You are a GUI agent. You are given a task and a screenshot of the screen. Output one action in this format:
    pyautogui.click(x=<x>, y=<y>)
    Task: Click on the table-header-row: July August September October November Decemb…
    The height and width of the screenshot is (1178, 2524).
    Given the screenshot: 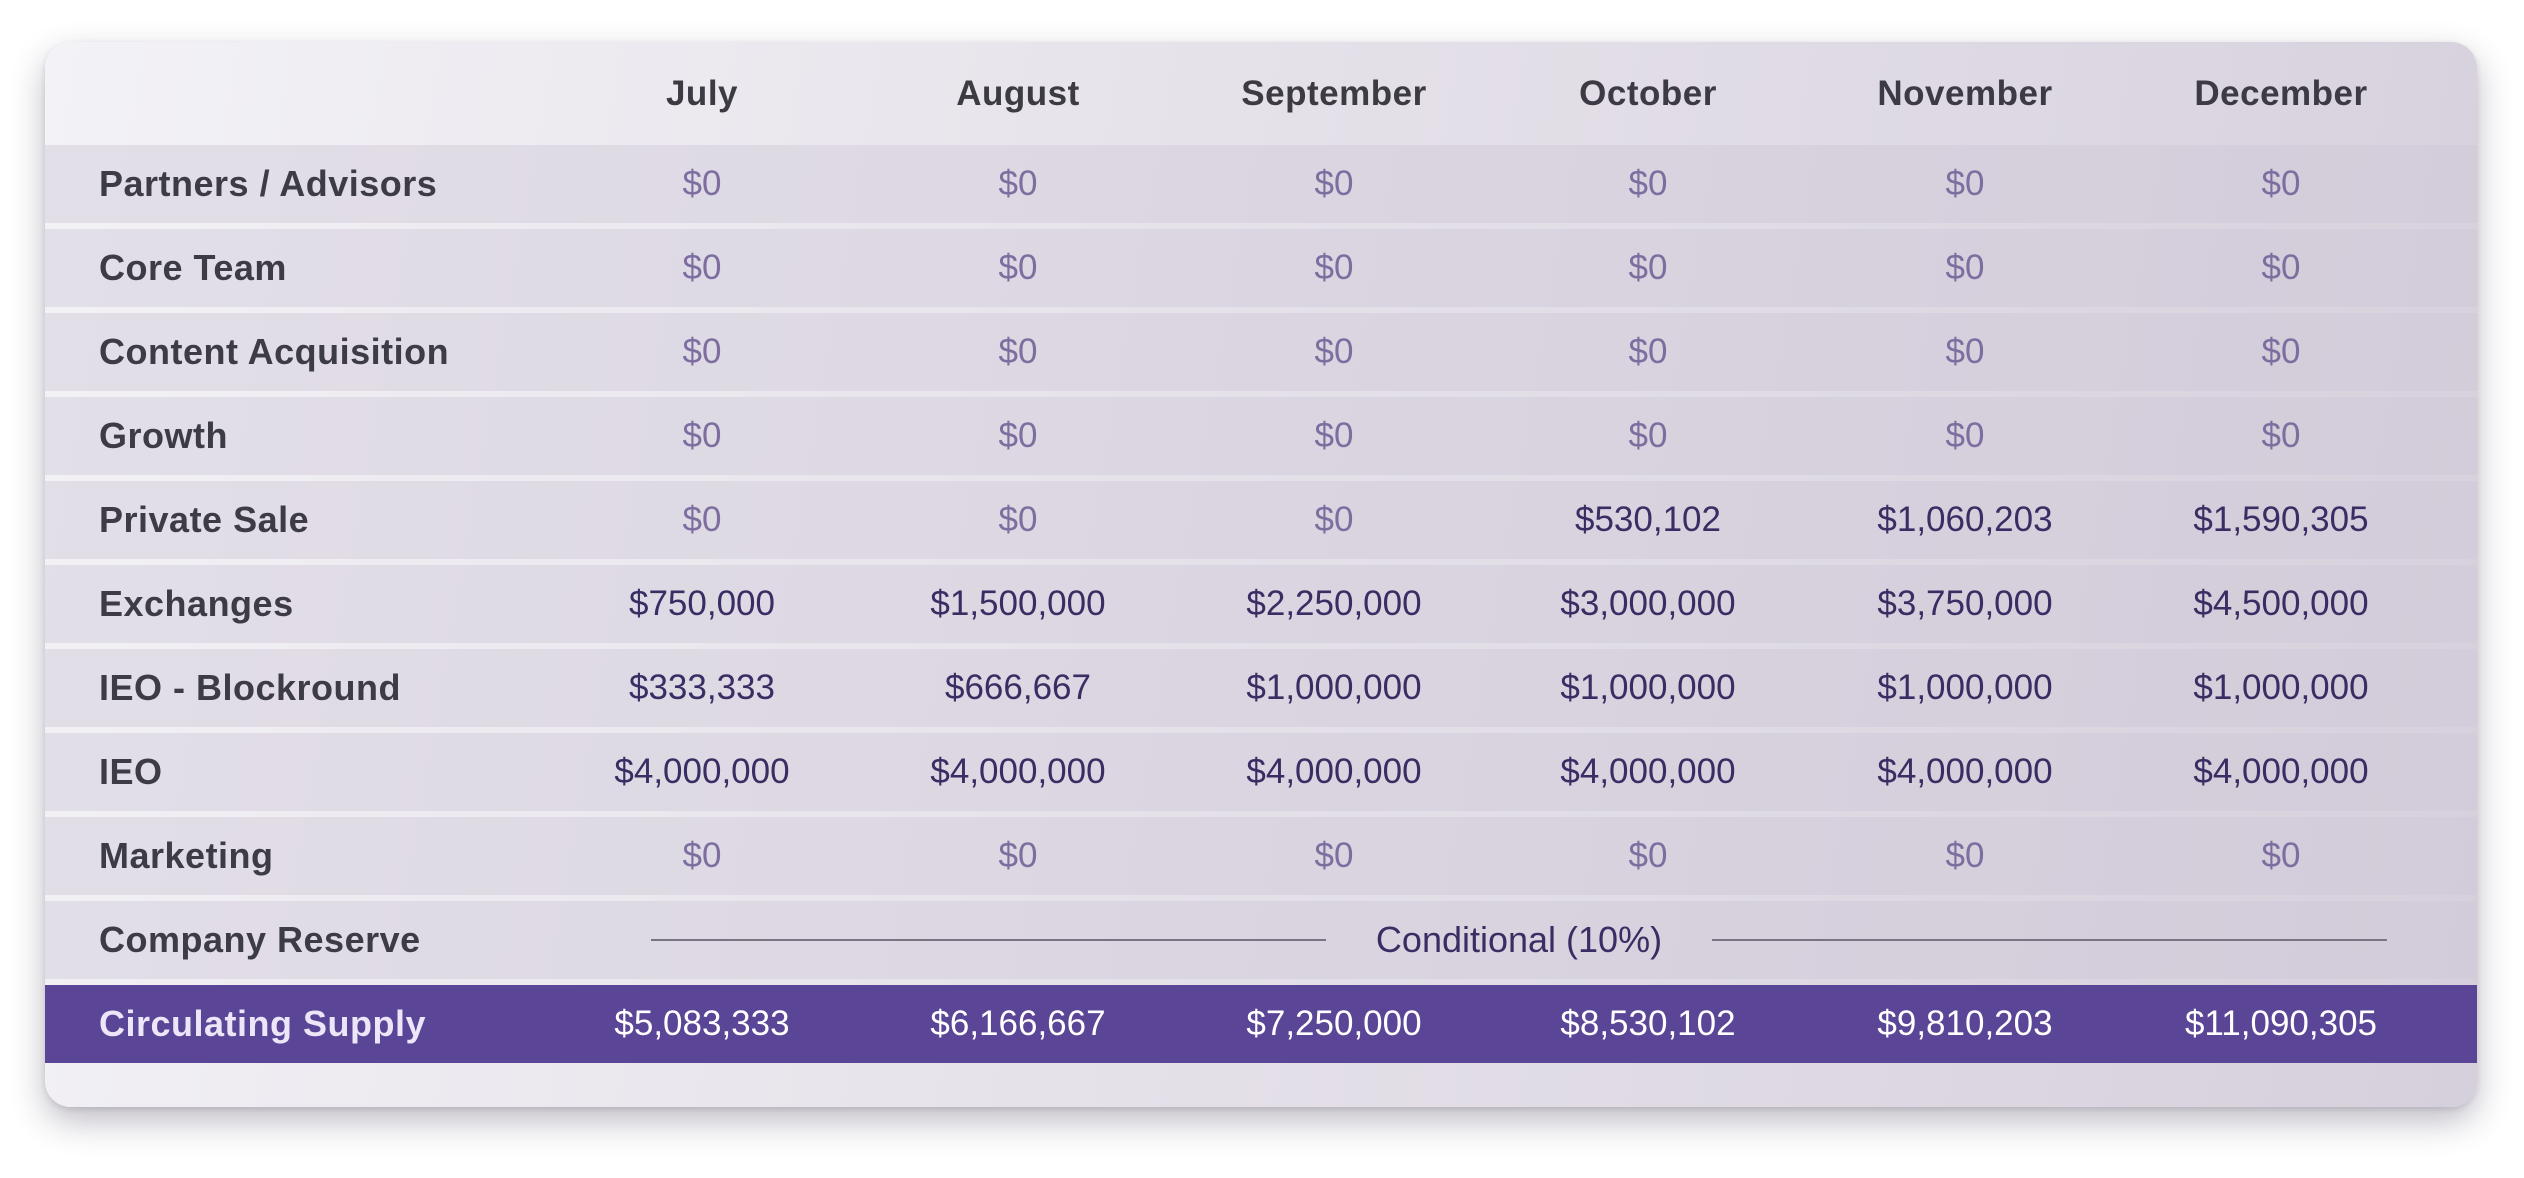 What is the action you would take?
    pyautogui.click(x=1261, y=93)
    